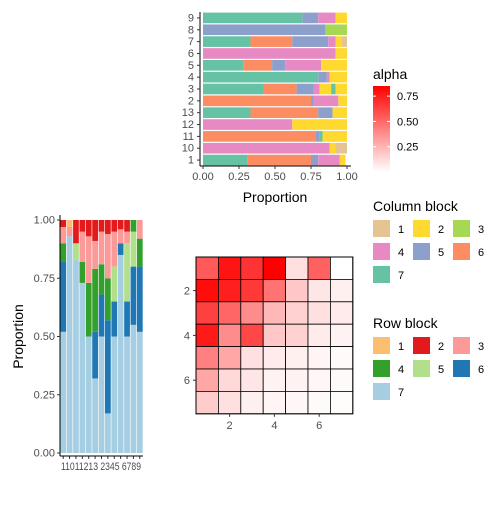  What do you see at coordinates (191, 66) in the screenshot?
I see `y-tick-label: 5` at bounding box center [191, 66].